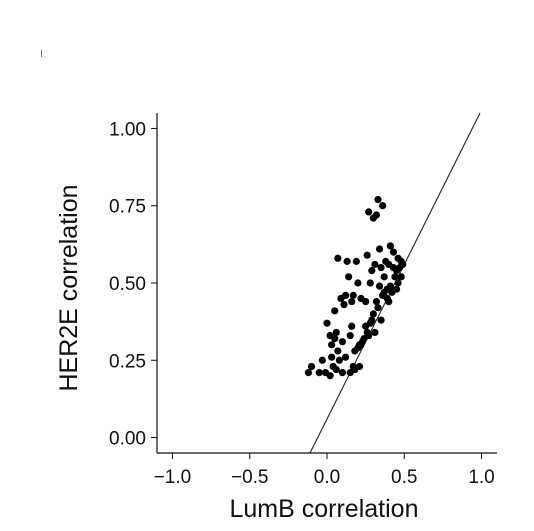 The height and width of the screenshot is (531, 534). Describe the element at coordinates (127, 439) in the screenshot. I see `y-tick-label: 0.00` at that location.